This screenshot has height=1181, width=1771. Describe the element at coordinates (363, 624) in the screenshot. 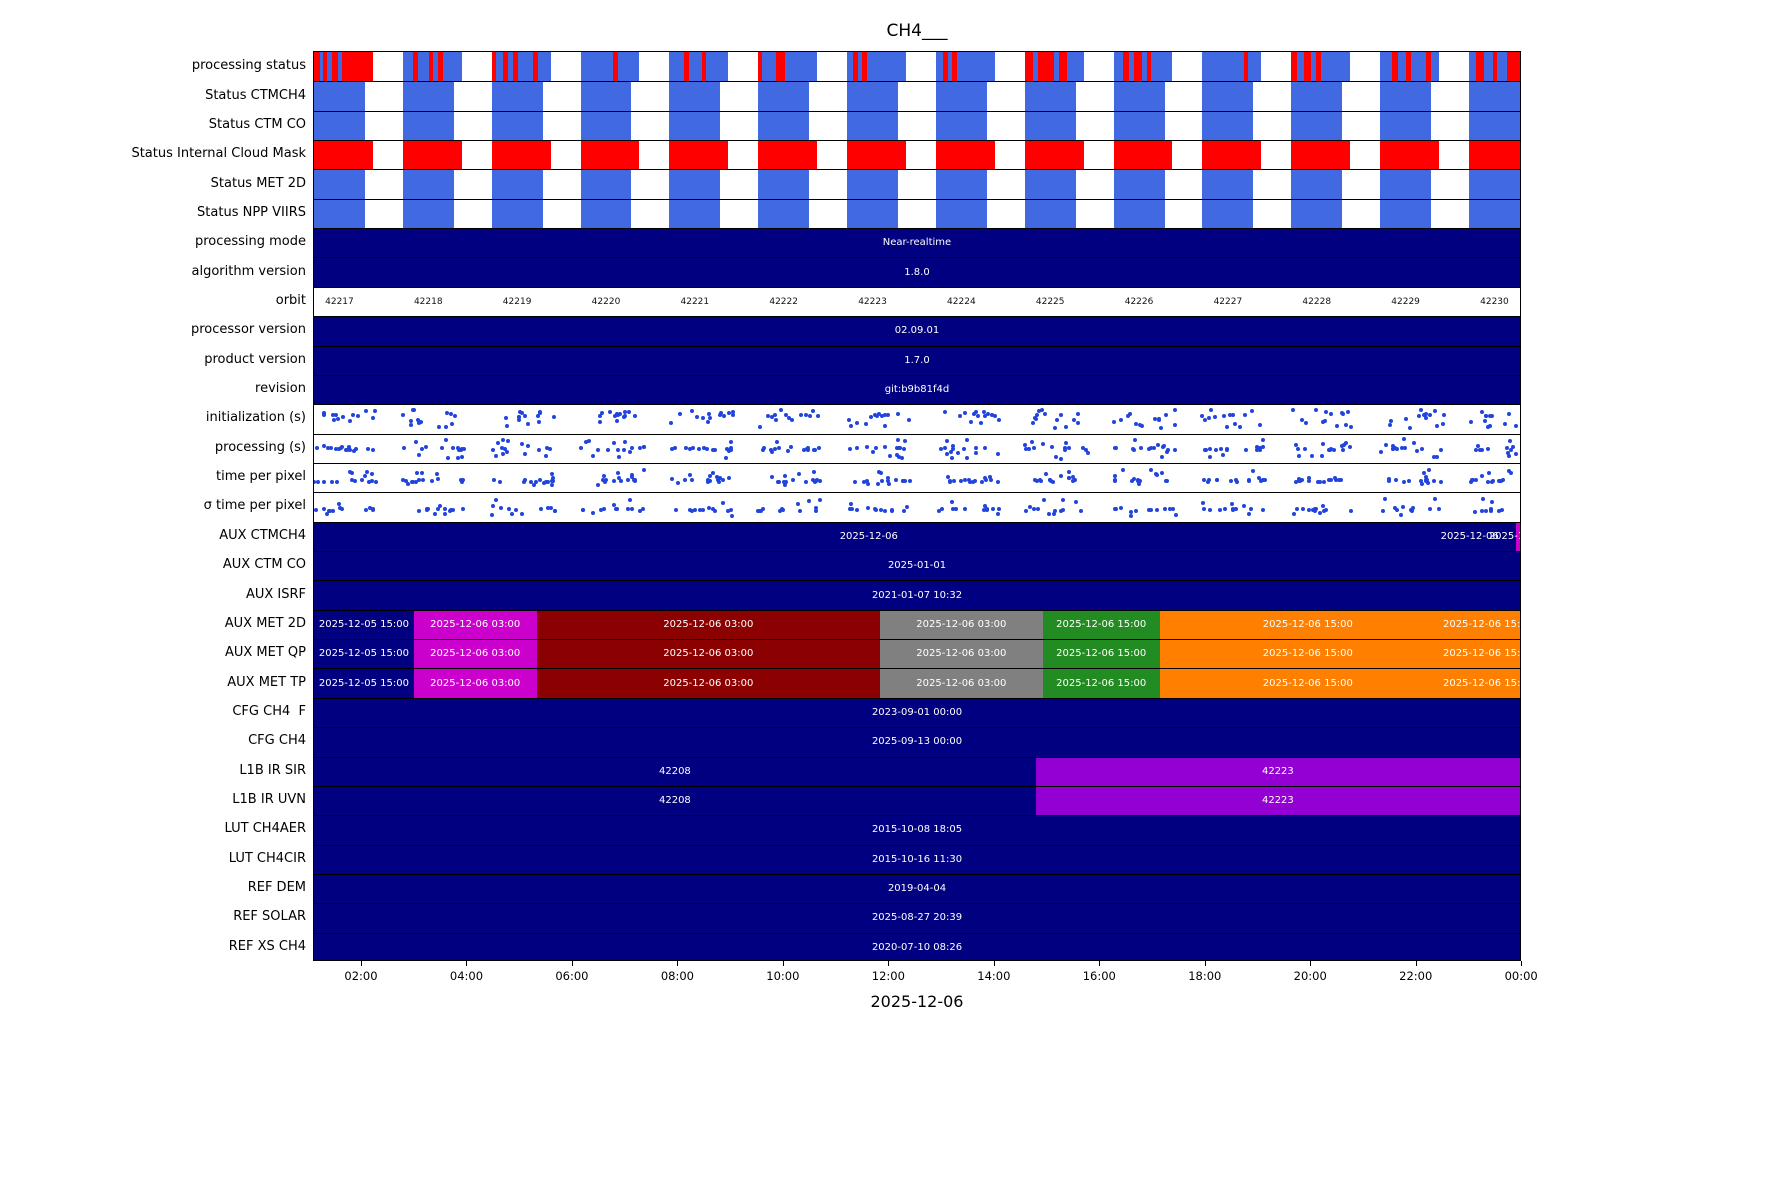

I see `bar-segment-label: 2025-12-05 15:00` at that location.